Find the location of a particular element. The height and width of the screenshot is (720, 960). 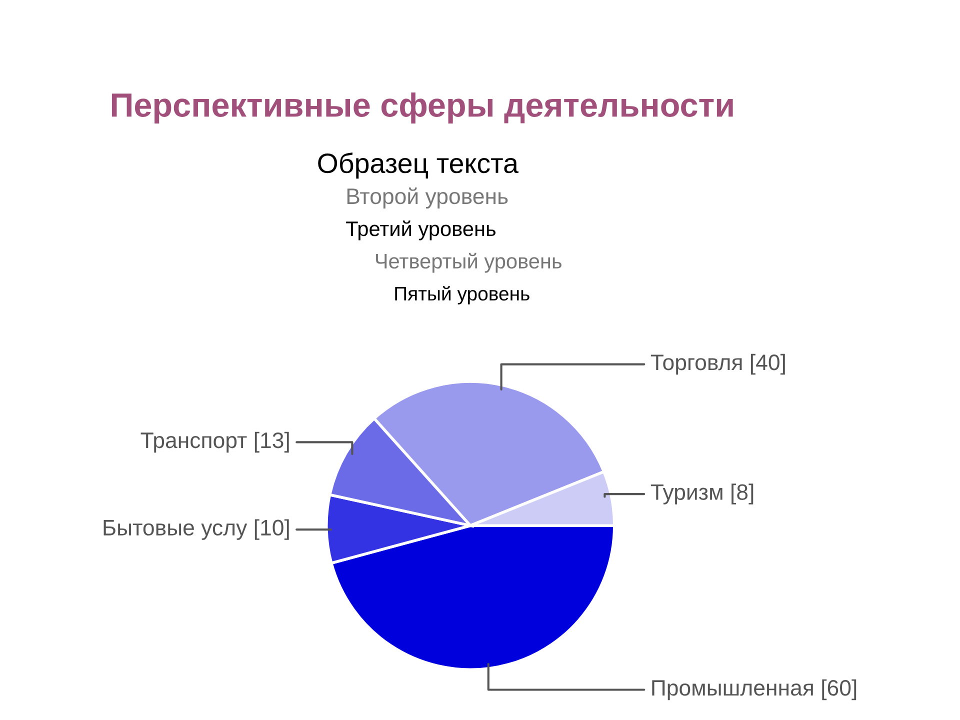

text: Четвертый уровень is located at coordinates (469, 262).